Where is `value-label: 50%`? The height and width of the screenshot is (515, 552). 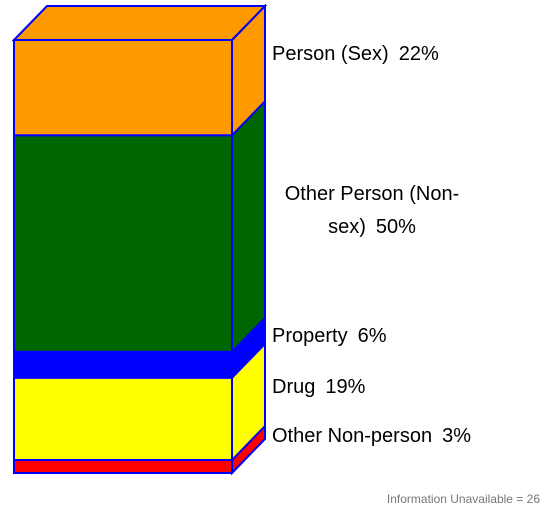
value-label: 50% is located at coordinates (395, 227).